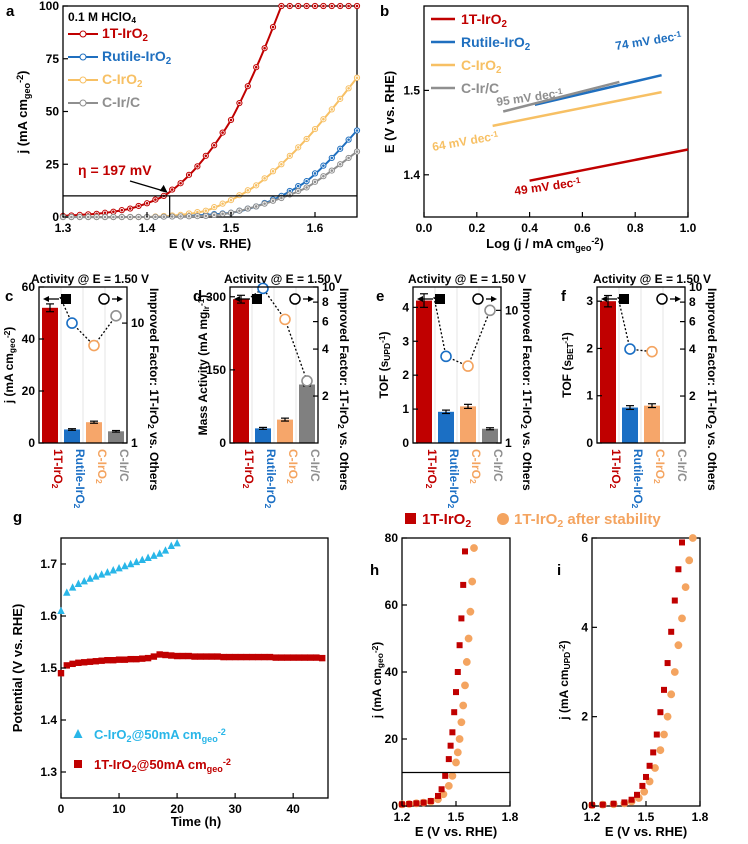  What do you see at coordinates (608, 372) in the screenshot?
I see `bar-1T` at bounding box center [608, 372].